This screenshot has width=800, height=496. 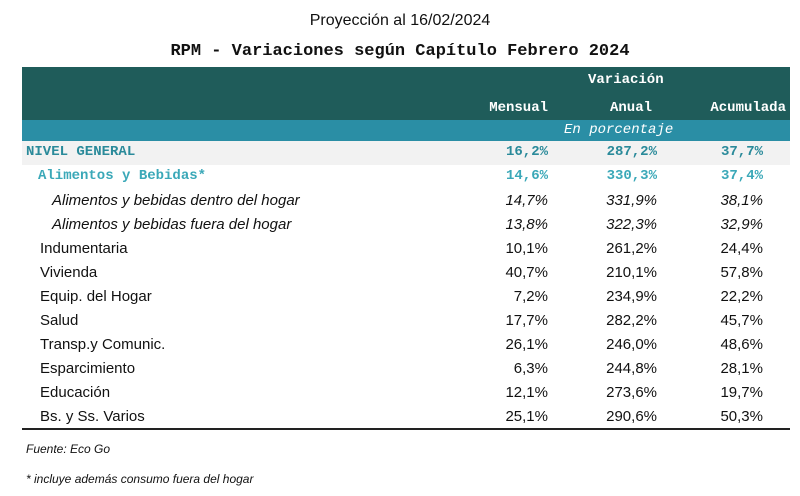 I want to click on row-value: 19,7%, so click(x=741, y=392).